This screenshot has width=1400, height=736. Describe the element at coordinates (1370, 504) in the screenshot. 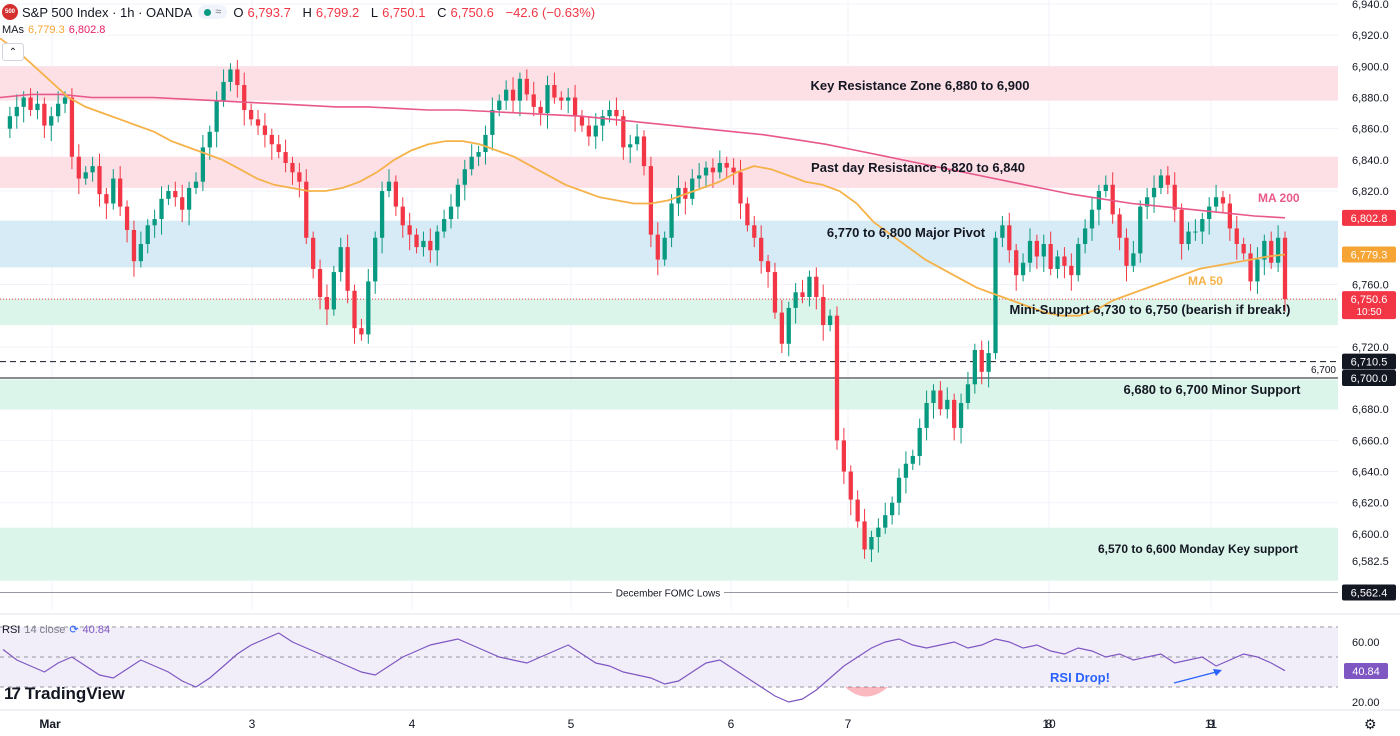

I see `price-tick-label: 6,620.0` at that location.